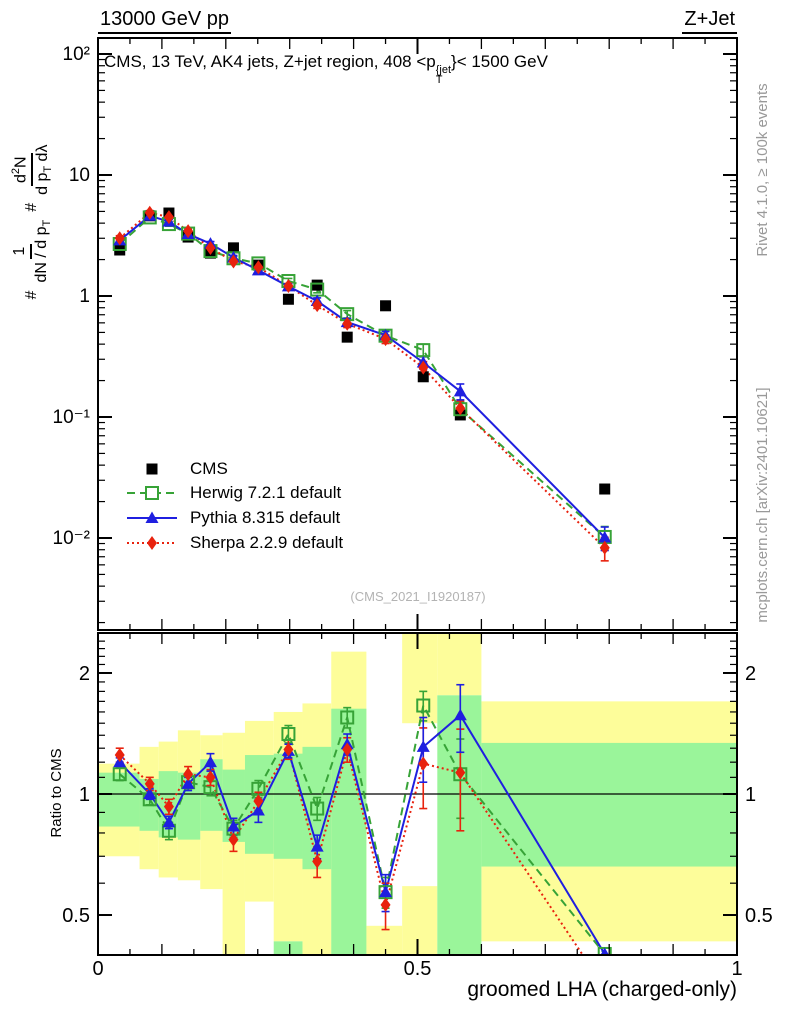 The width and height of the screenshot is (786, 1024). What do you see at coordinates (265, 517) in the screenshot?
I see `legend-label-pythia: Pythia 8.315 default` at bounding box center [265, 517].